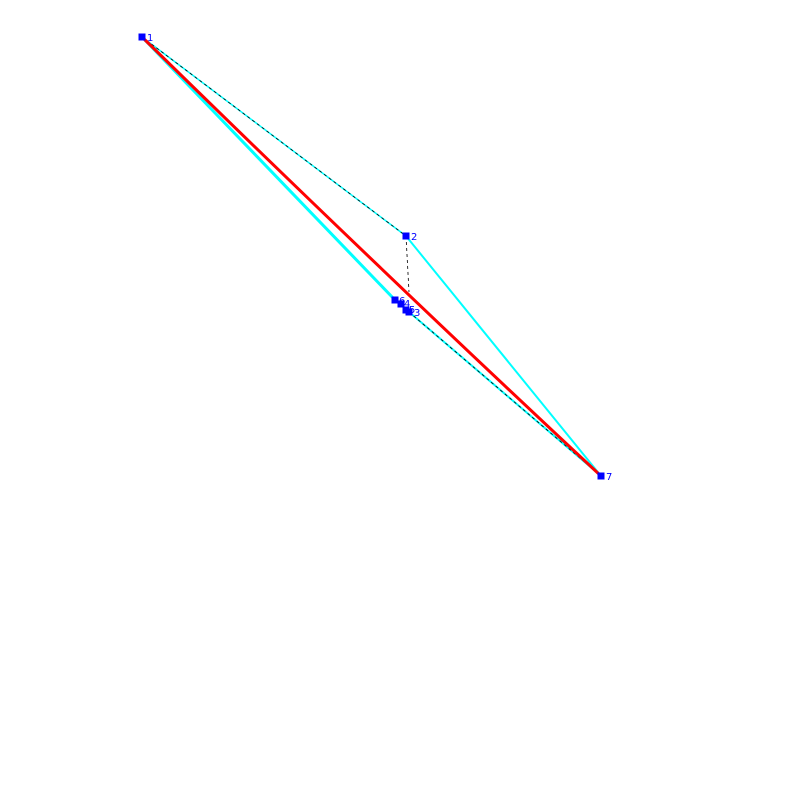 The width and height of the screenshot is (800, 800). Describe the element at coordinates (412, 310) in the screenshot. I see `point-label: 5` at that location.